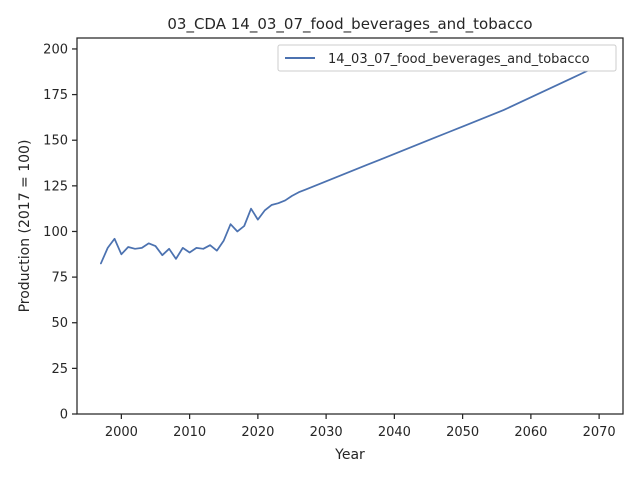 Image resolution: width=640 pixels, height=480 pixels. I want to click on x-axis-label: Year, so click(349, 455).